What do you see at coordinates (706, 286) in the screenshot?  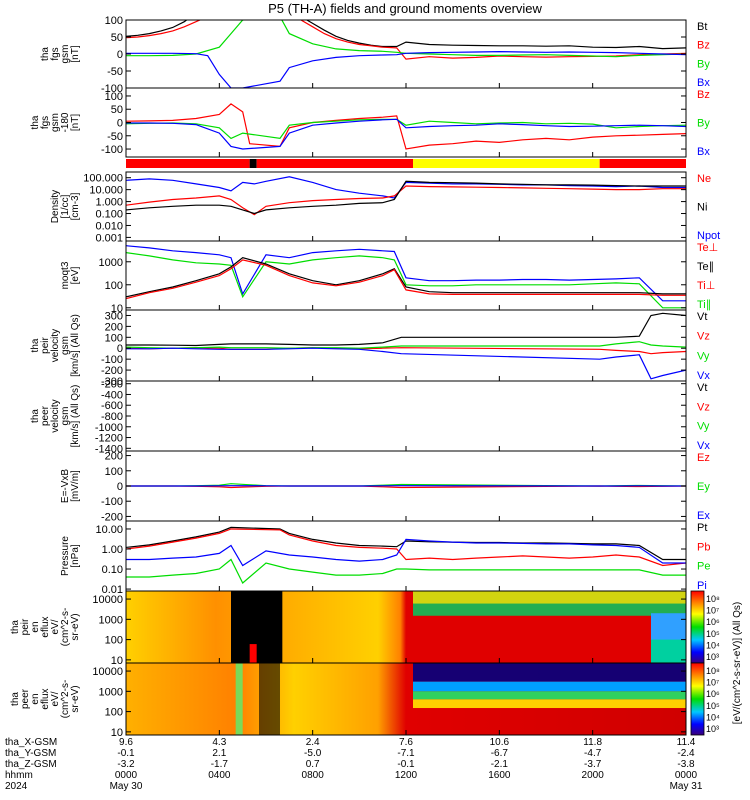 I see `temperature-legend: Ti⊥` at bounding box center [706, 286].